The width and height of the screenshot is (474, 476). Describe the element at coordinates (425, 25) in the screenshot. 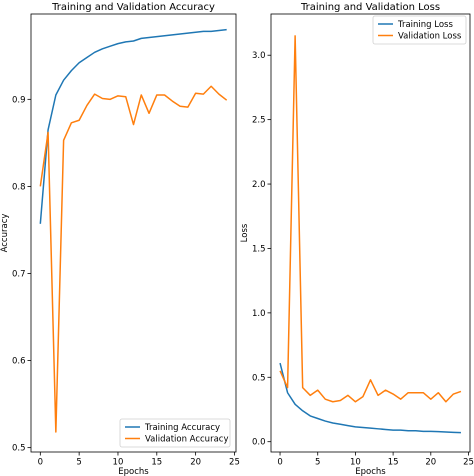

I see `legend-entry: Training Loss` at that location.